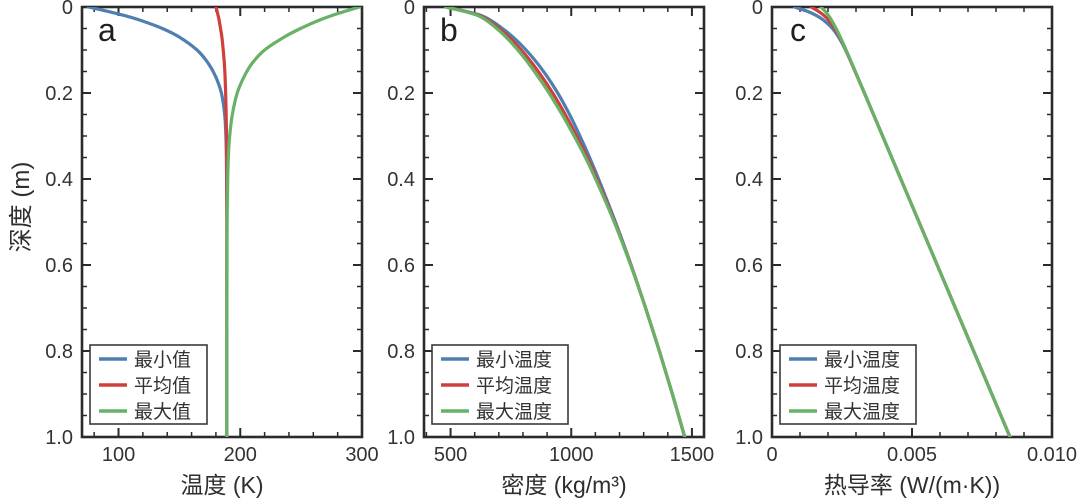 This screenshot has width=1080, height=504. Describe the element at coordinates (118, 455) in the screenshot. I see `svg-text: 100` at that location.